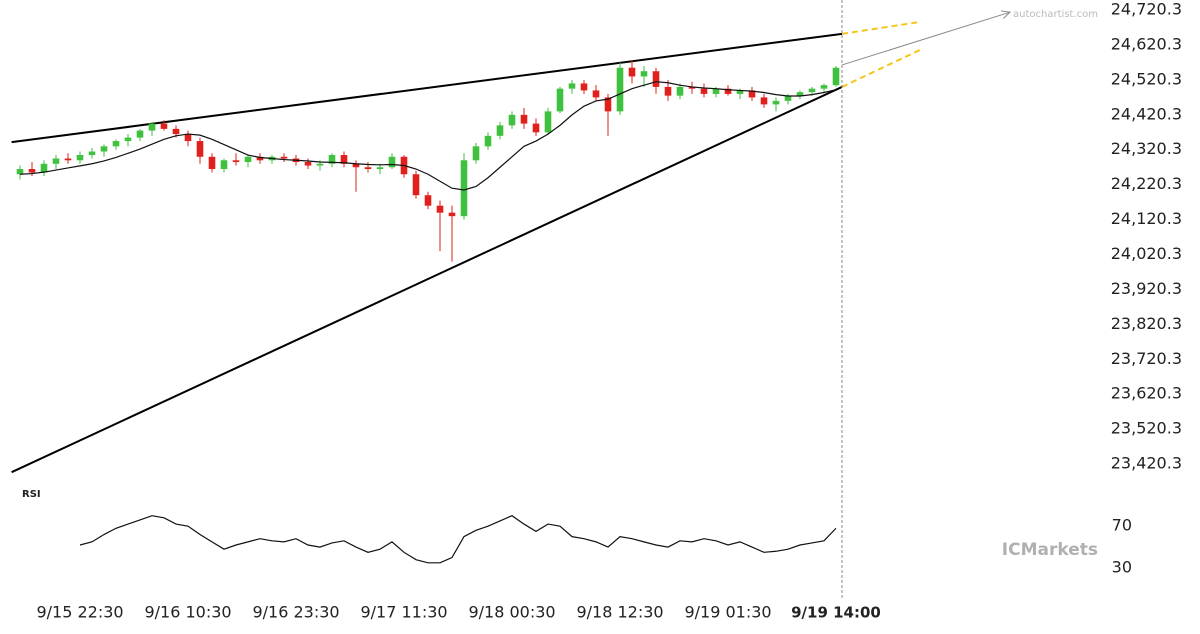 This screenshot has height=634, width=1200. Describe the element at coordinates (1122, 525) in the screenshot. I see `rsi-tick-label: 70` at that location.